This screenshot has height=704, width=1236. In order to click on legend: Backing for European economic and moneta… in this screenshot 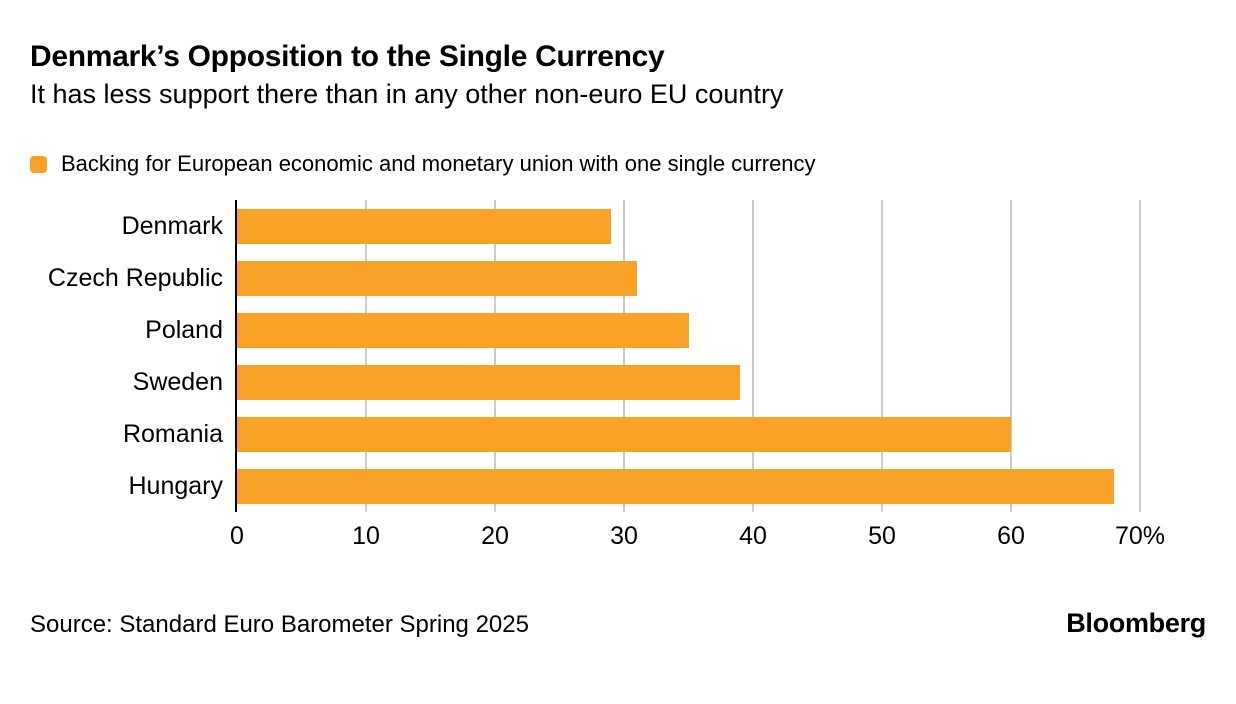, I will do `click(618, 164)`.